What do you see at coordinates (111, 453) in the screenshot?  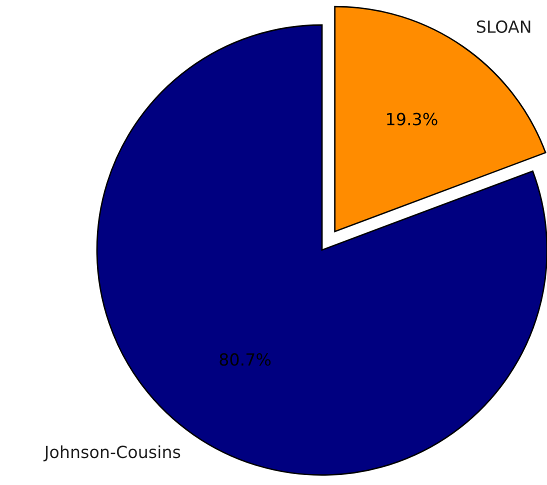 I see `slice-label: Johnson-Cousins` at bounding box center [111, 453].